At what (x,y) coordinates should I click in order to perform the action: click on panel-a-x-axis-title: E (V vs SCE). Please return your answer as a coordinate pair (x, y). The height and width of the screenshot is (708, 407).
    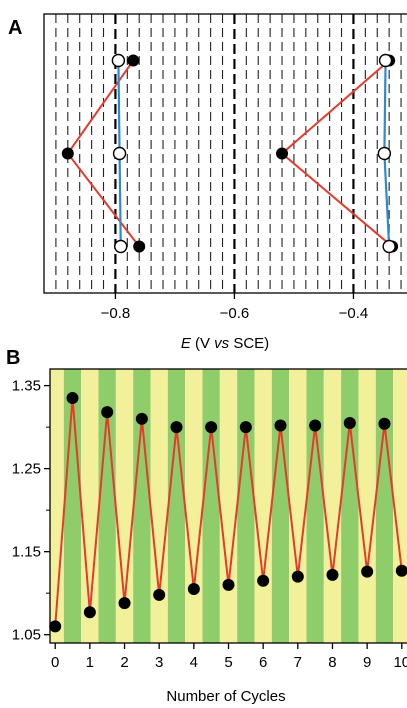
    Looking at the image, I should click on (225, 343).